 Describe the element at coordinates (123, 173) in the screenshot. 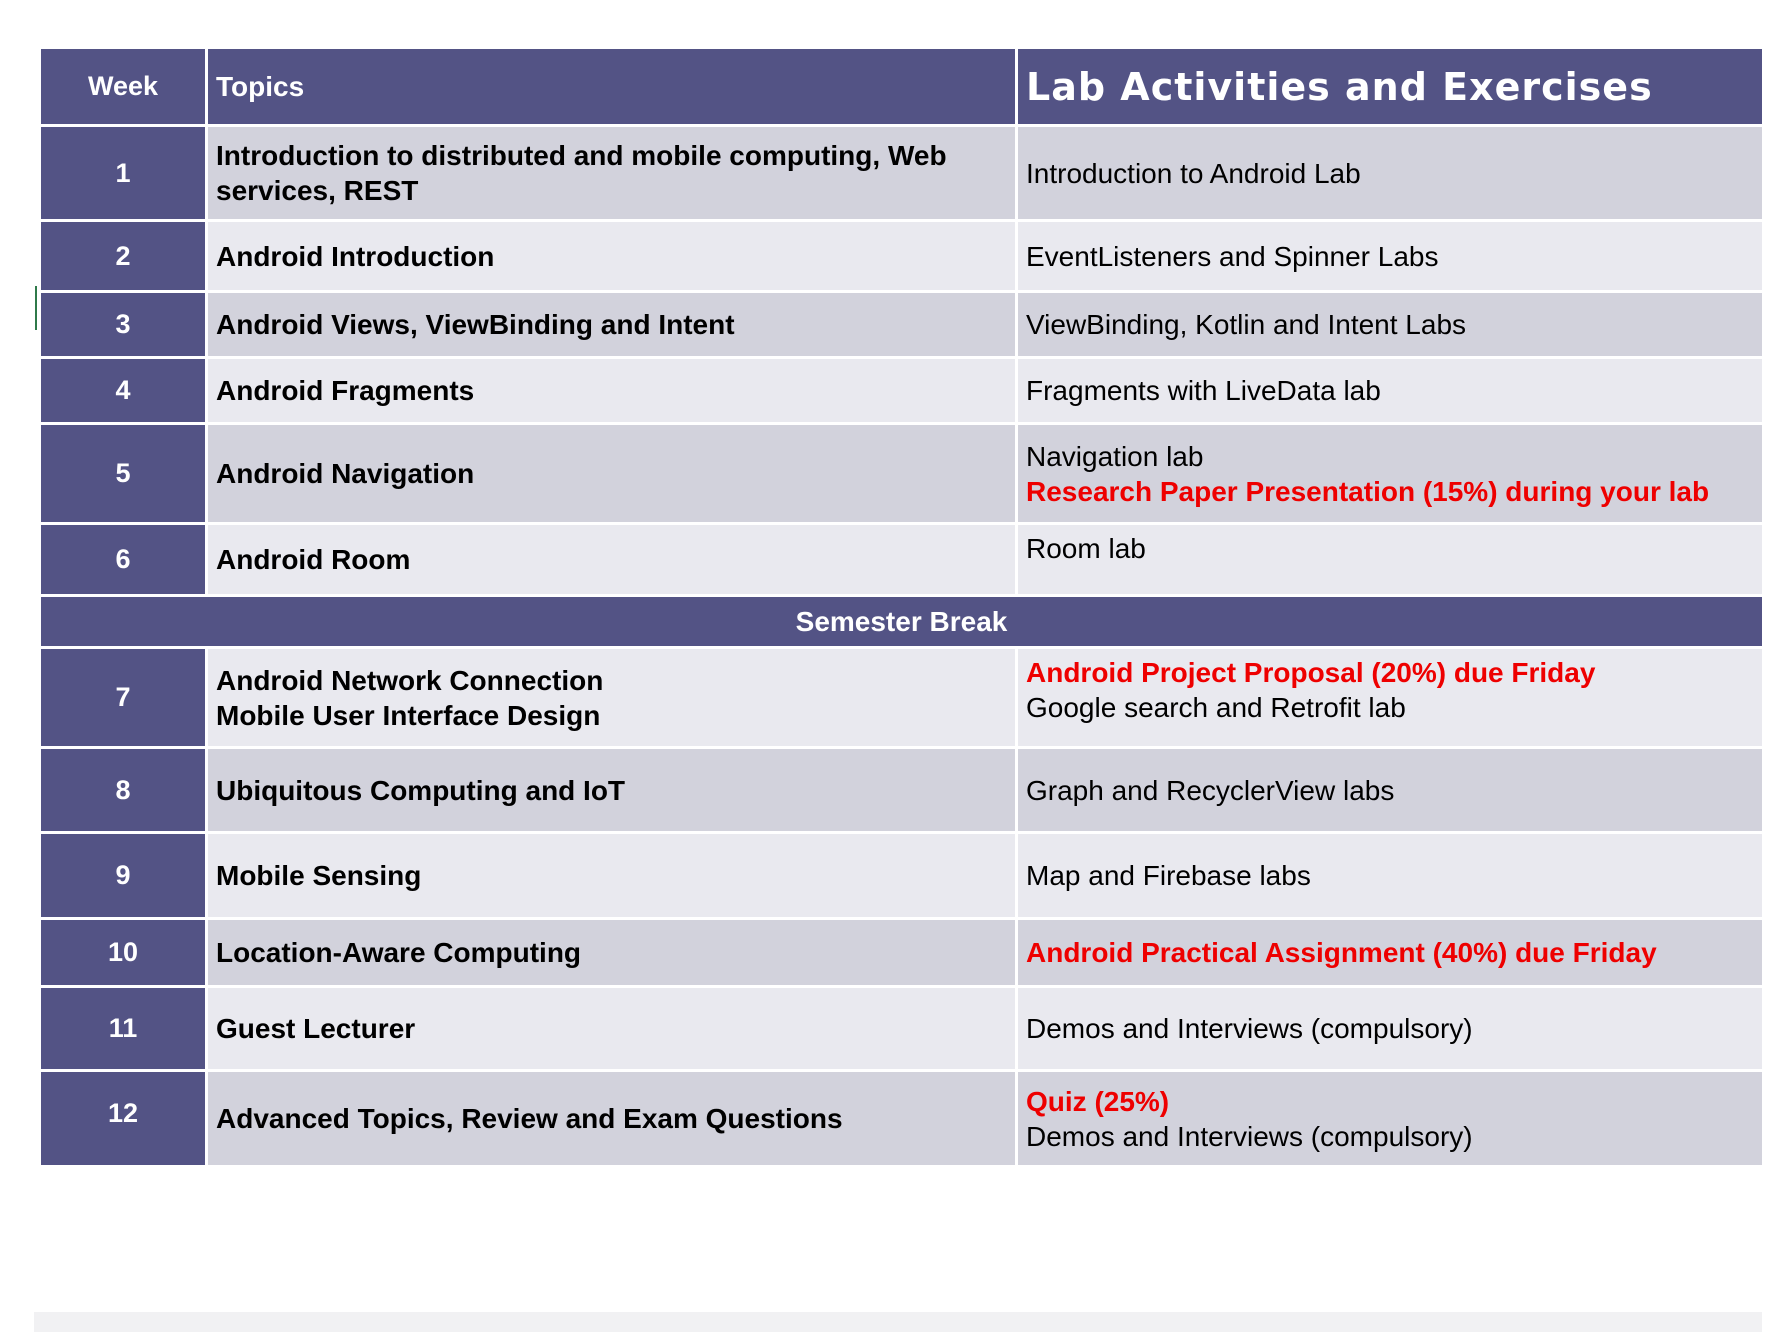

I see `week-number: 1` at that location.